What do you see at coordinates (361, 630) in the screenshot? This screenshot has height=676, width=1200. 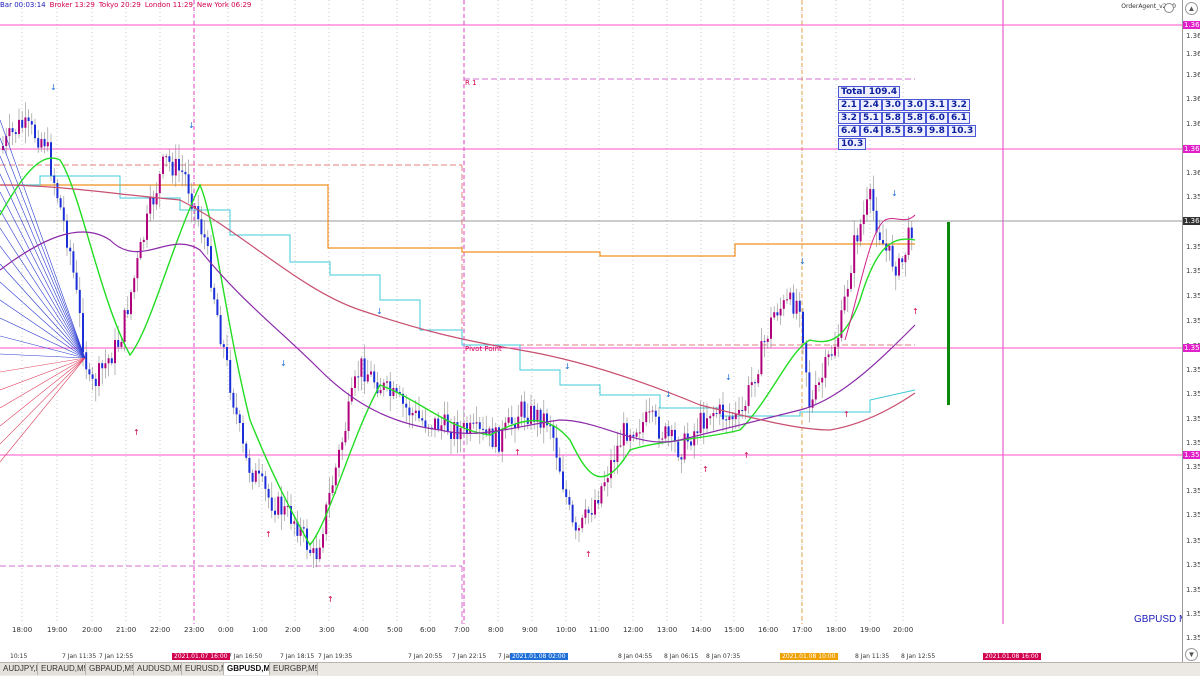 I see `time-axis-label: 4:00` at bounding box center [361, 630].